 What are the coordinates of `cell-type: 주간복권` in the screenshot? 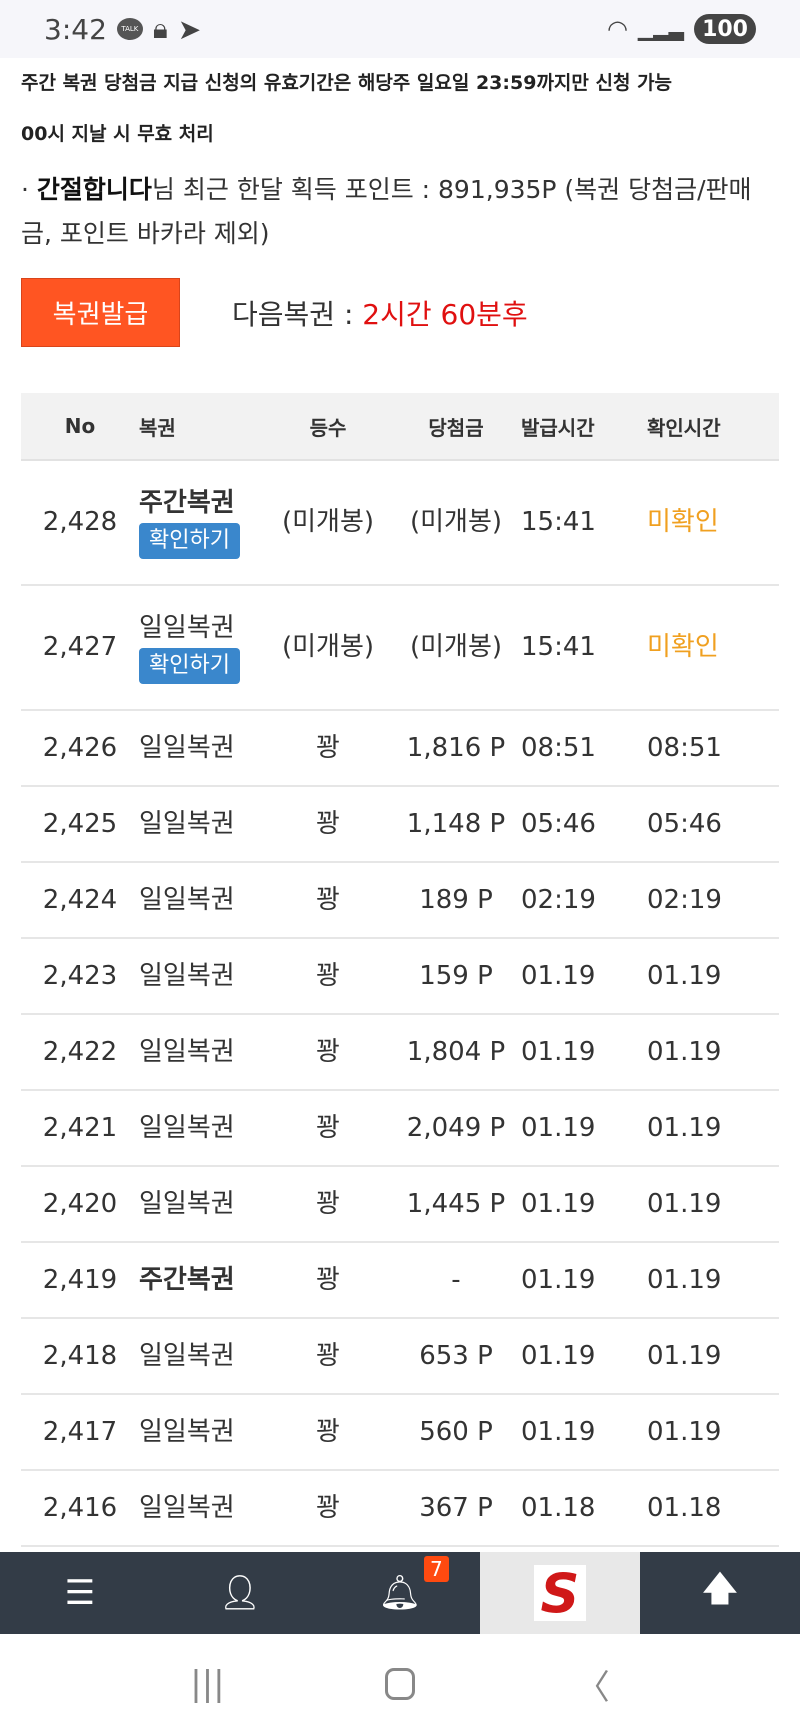 It's located at (202, 1280).